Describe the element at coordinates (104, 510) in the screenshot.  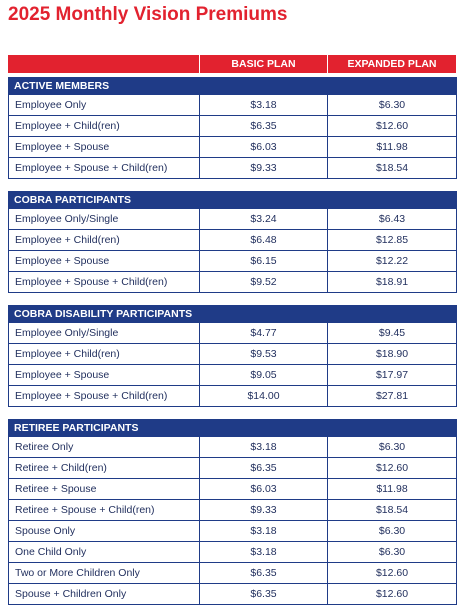
I see `row-label: Retiree + Spouse + Child(ren)` at that location.